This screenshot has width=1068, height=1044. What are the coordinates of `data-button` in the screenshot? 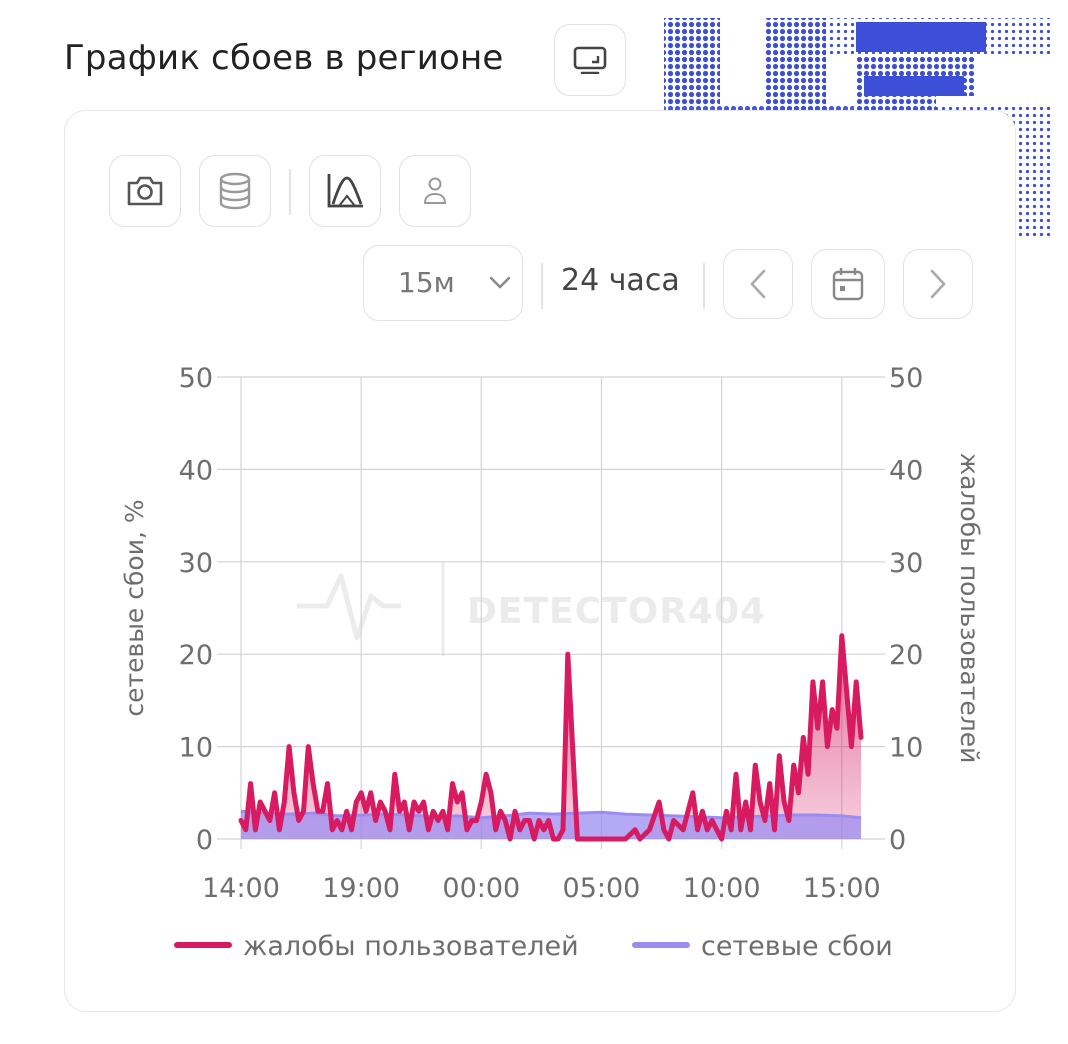 It's located at (235, 191).